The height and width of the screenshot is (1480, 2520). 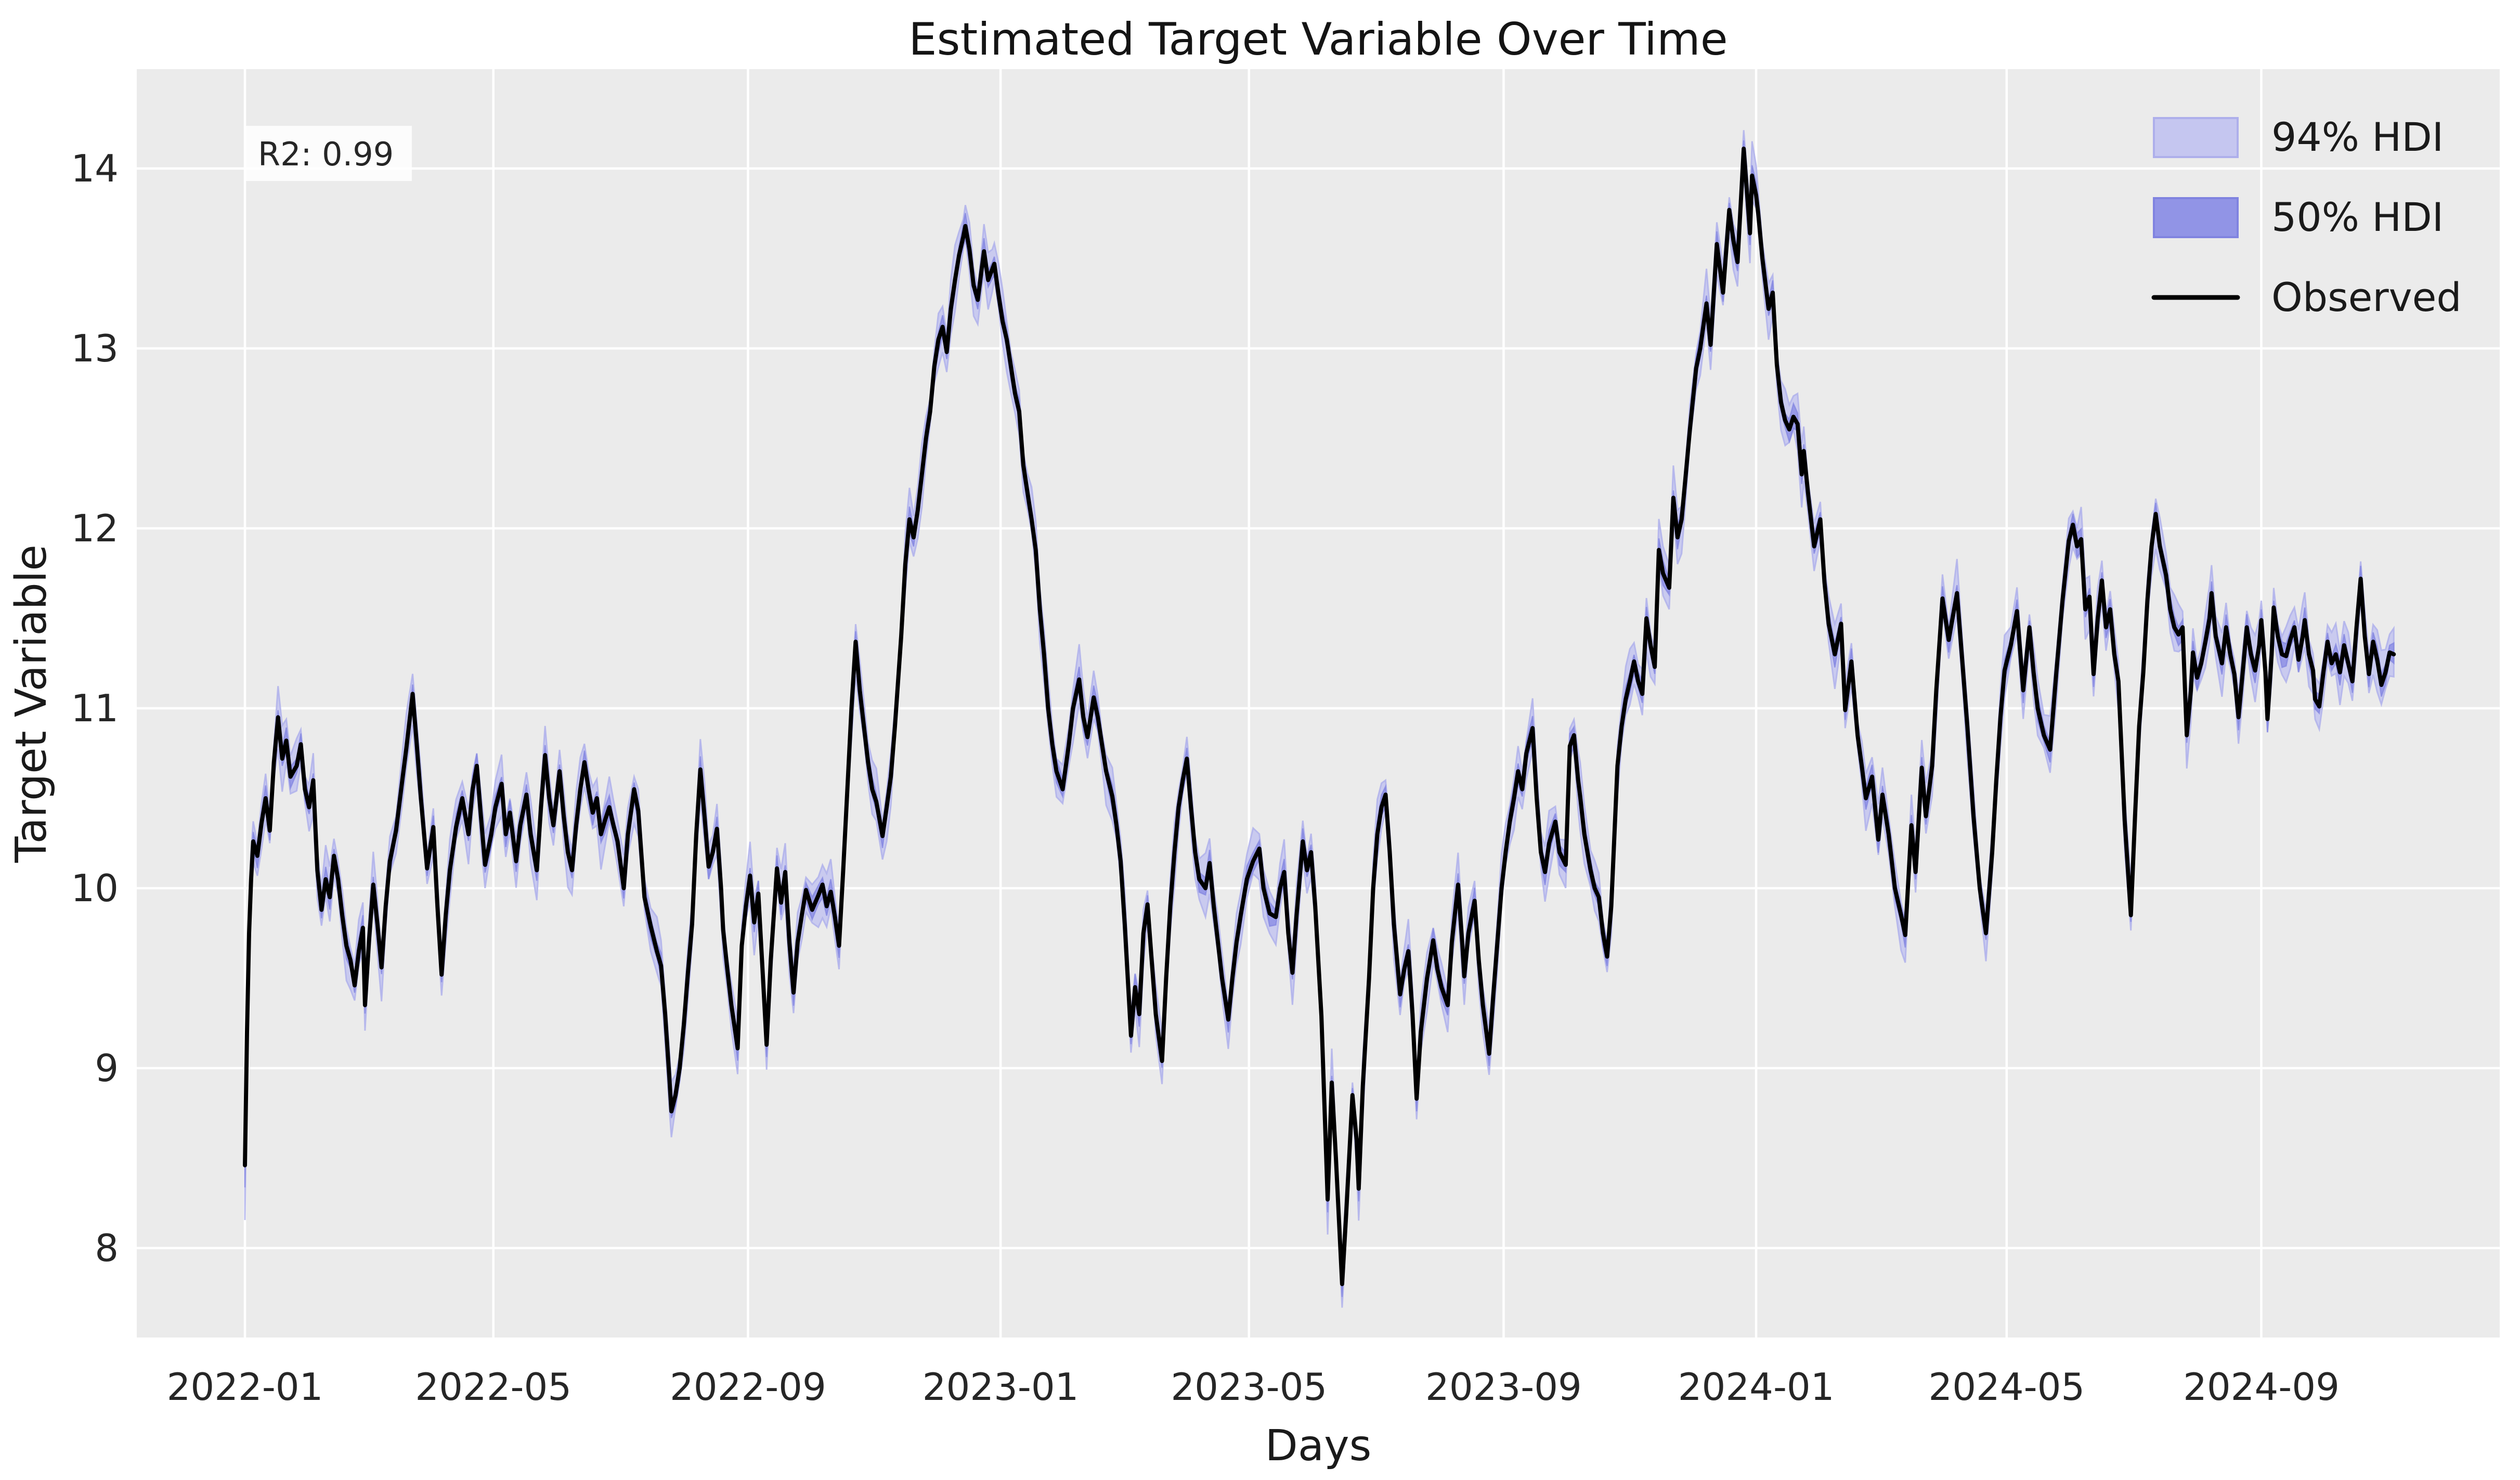 I want to click on legend: 94% HDI 50% HDI Observed, so click(x=2306, y=217).